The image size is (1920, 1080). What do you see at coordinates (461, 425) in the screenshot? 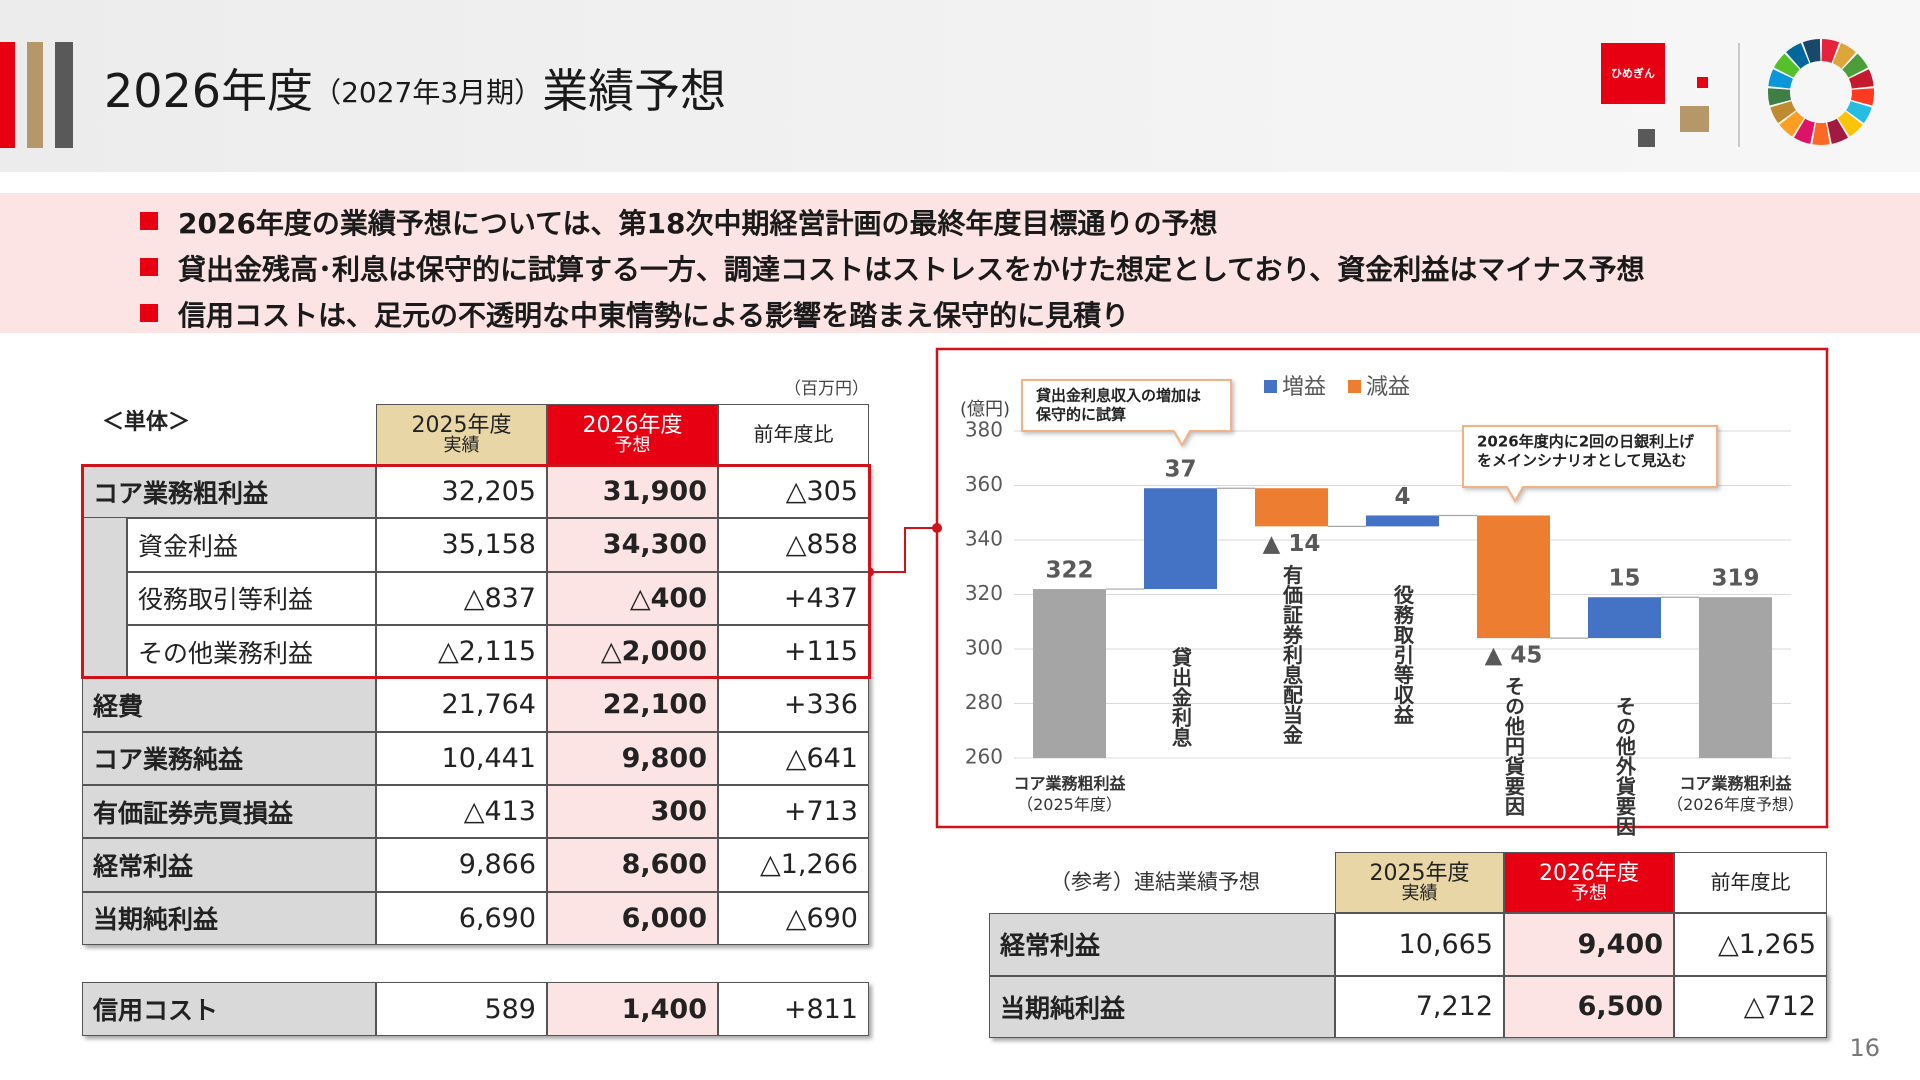
I see `header-line: 2025年度` at bounding box center [461, 425].